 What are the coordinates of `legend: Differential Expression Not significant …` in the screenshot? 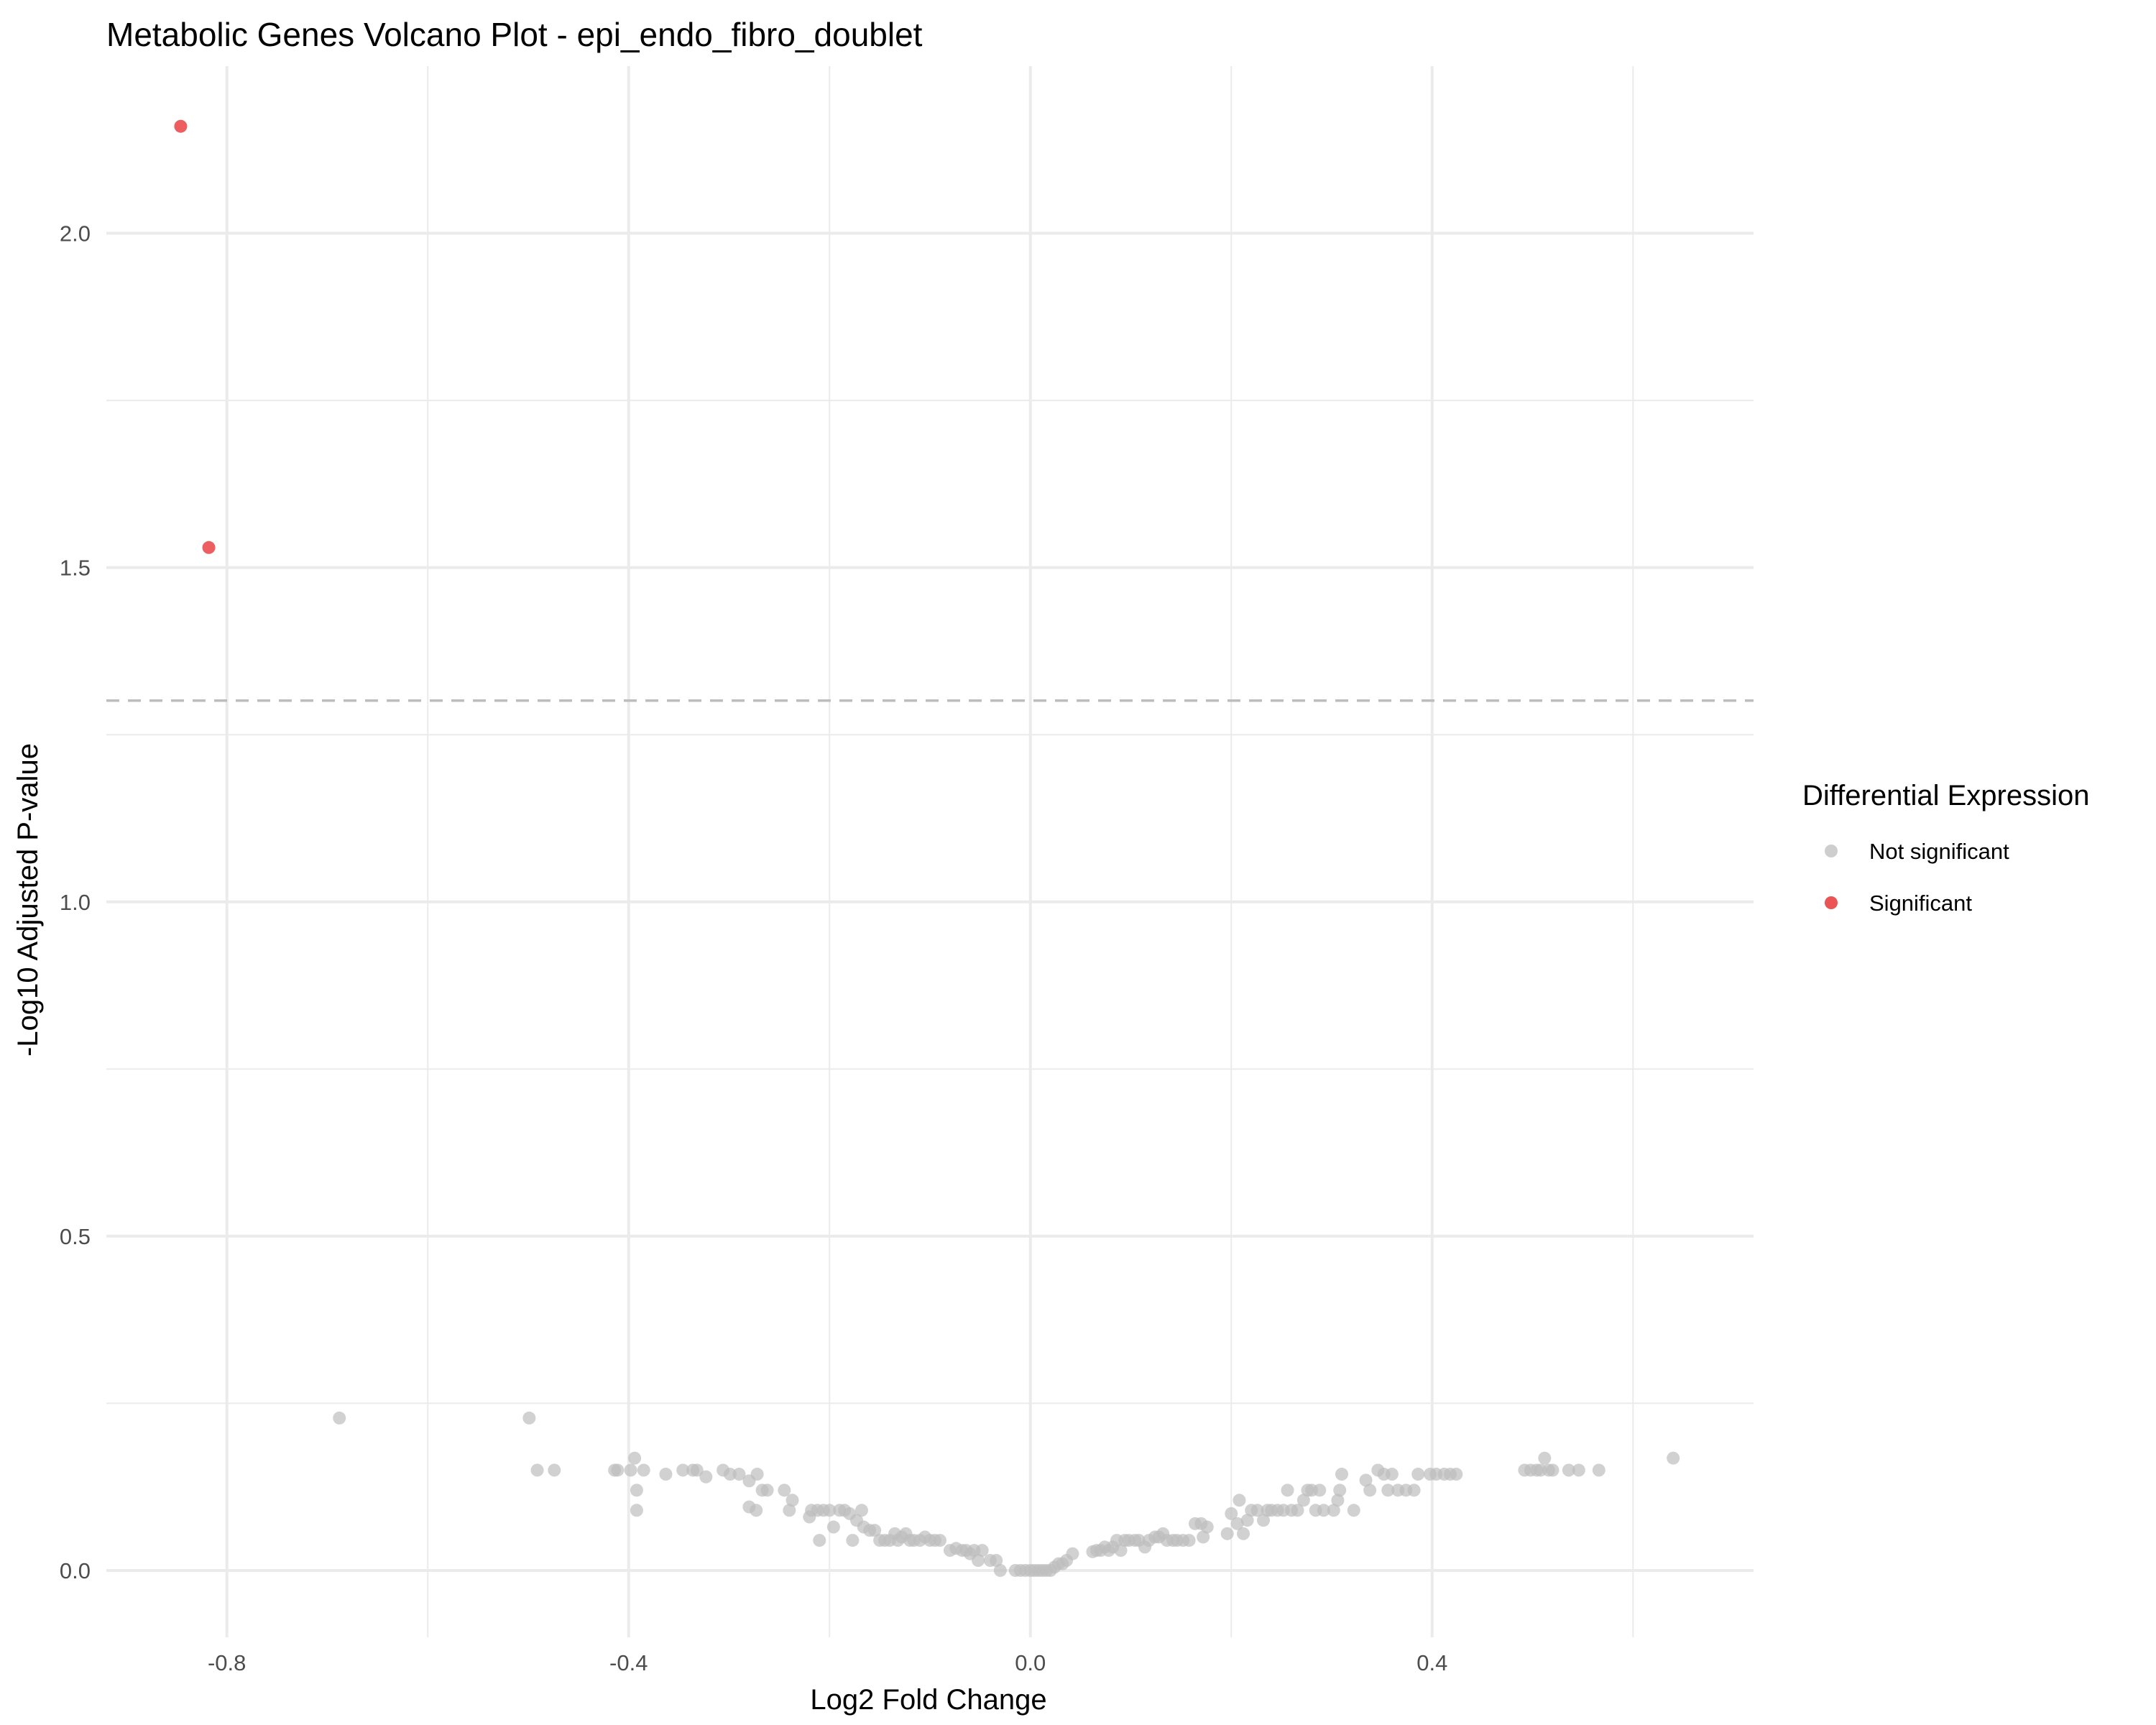 It's located at (1945, 848).